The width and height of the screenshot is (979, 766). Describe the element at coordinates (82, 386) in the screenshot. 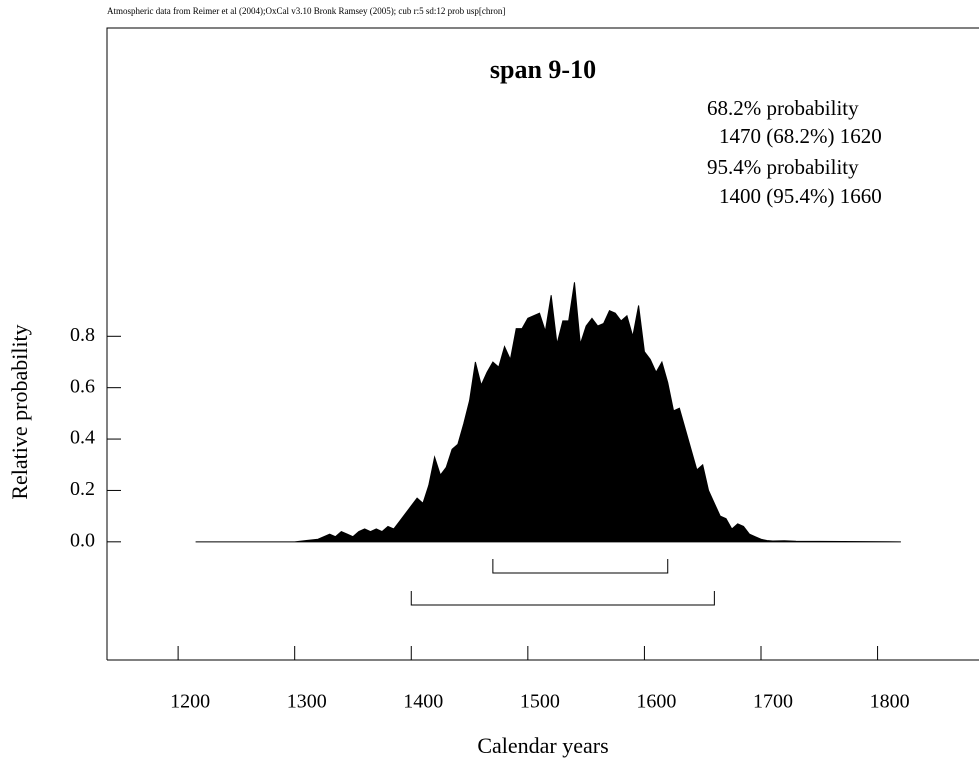

I see `y-tick-label: 0.6` at that location.